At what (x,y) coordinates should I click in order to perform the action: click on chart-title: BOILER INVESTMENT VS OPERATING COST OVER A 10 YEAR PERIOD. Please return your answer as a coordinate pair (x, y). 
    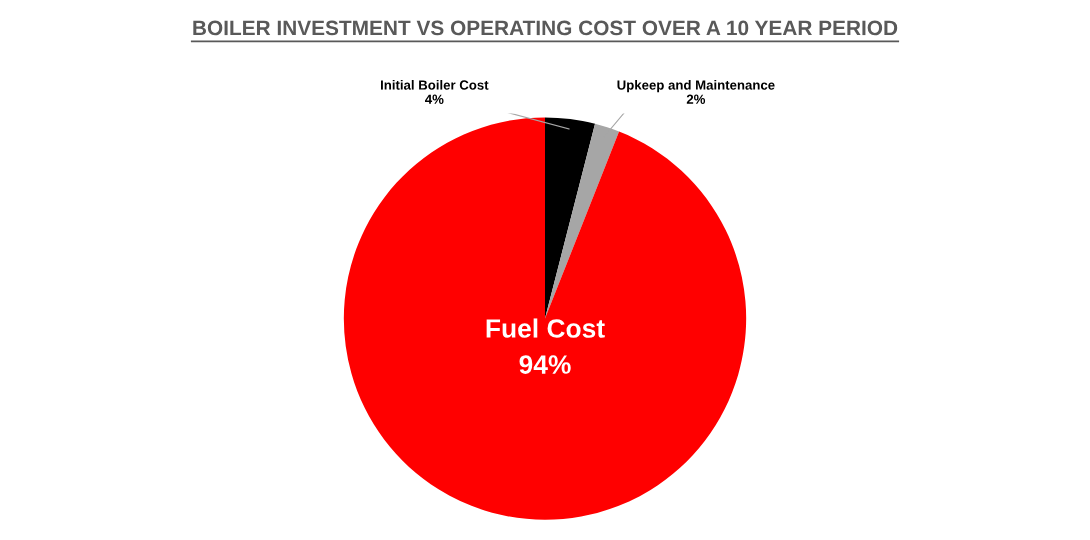
    Looking at the image, I should click on (545, 28).